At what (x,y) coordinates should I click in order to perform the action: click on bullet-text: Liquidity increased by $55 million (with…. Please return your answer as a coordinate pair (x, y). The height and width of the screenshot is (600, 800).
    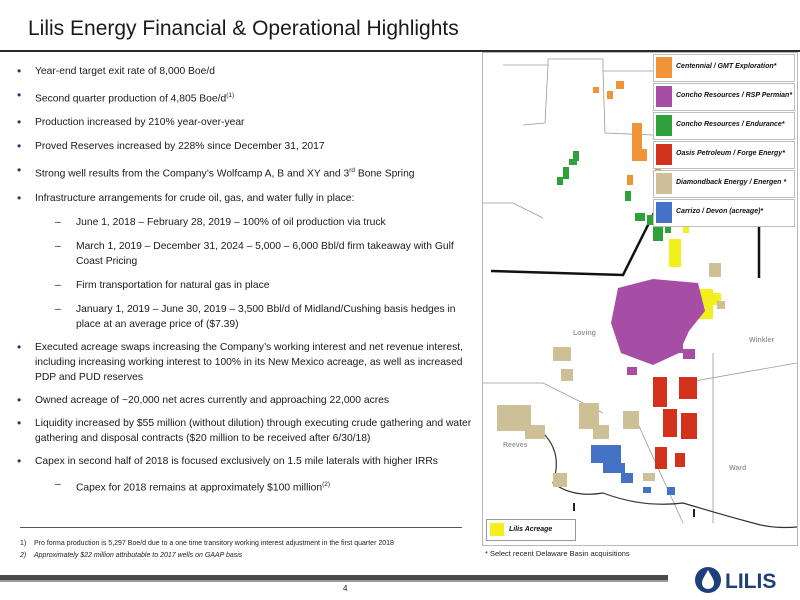
    Looking at the image, I should click on (253, 430).